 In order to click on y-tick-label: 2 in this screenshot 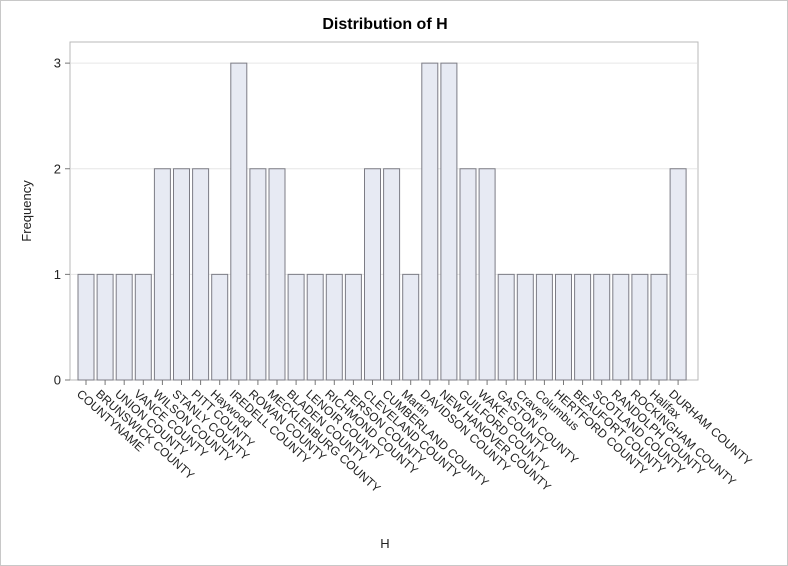, I will do `click(57, 168)`.